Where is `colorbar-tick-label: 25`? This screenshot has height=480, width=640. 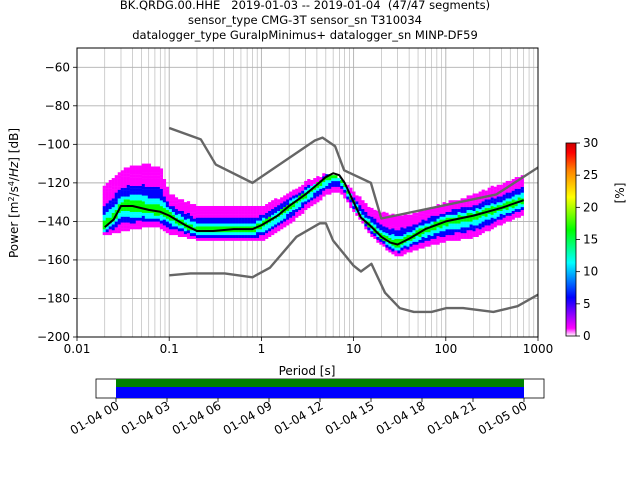
colorbar-tick-label: 25 is located at coordinates (590, 175).